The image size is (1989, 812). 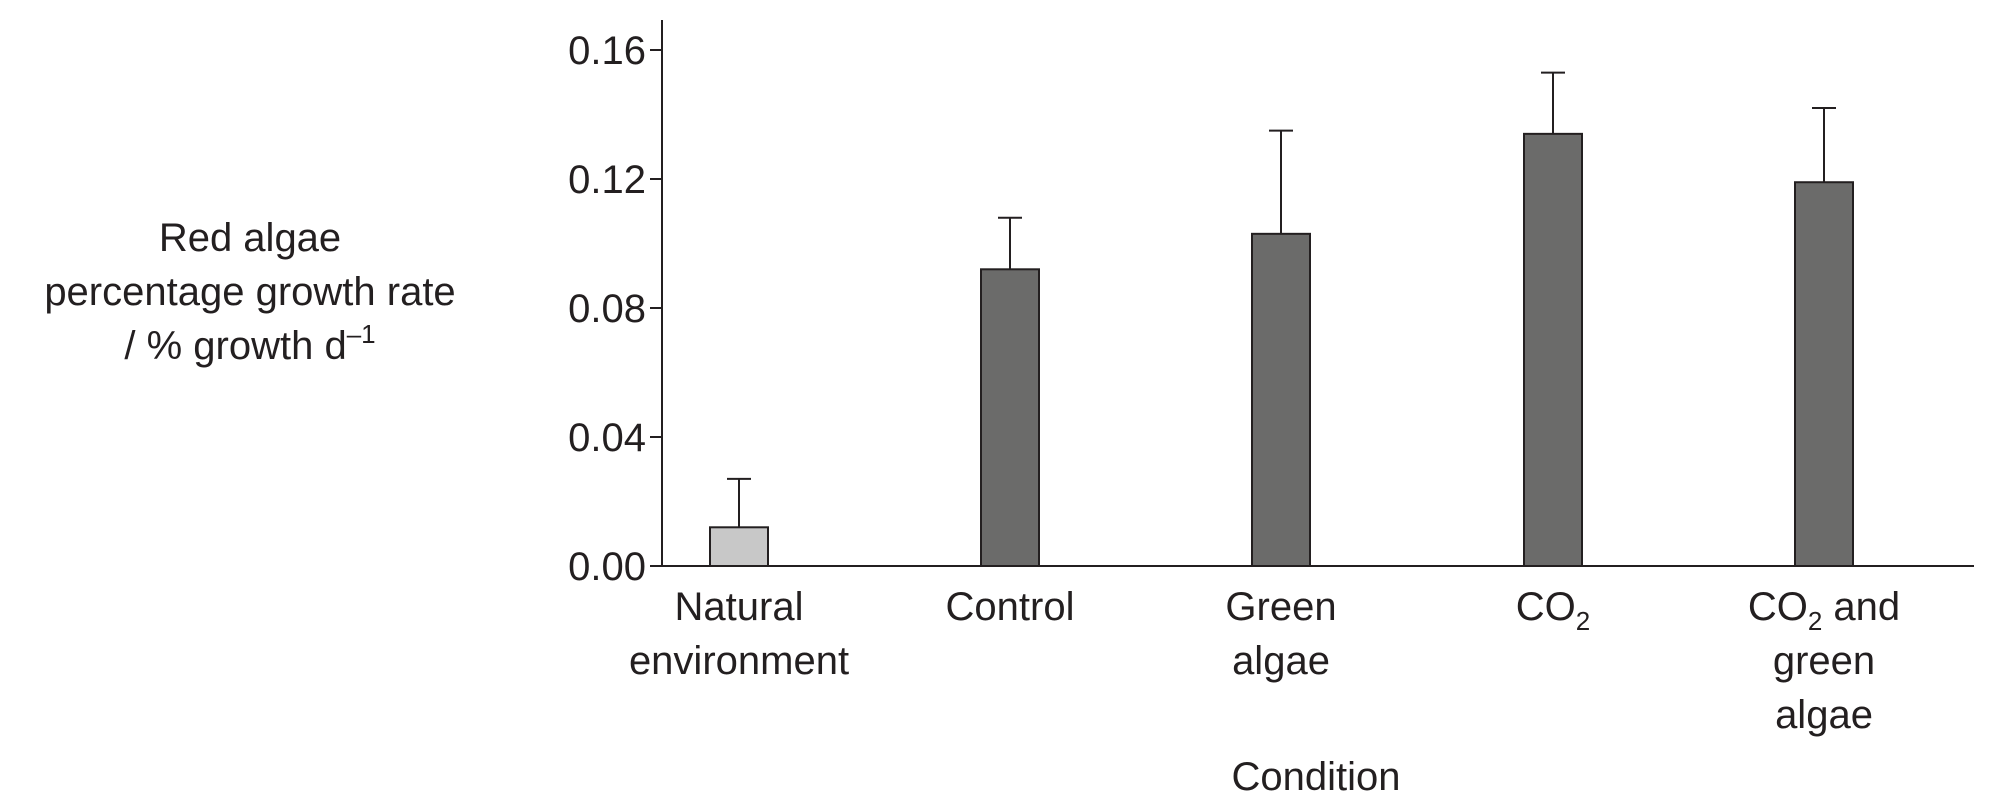 I want to click on x-tick-label: CO2, so click(x=1553, y=610).